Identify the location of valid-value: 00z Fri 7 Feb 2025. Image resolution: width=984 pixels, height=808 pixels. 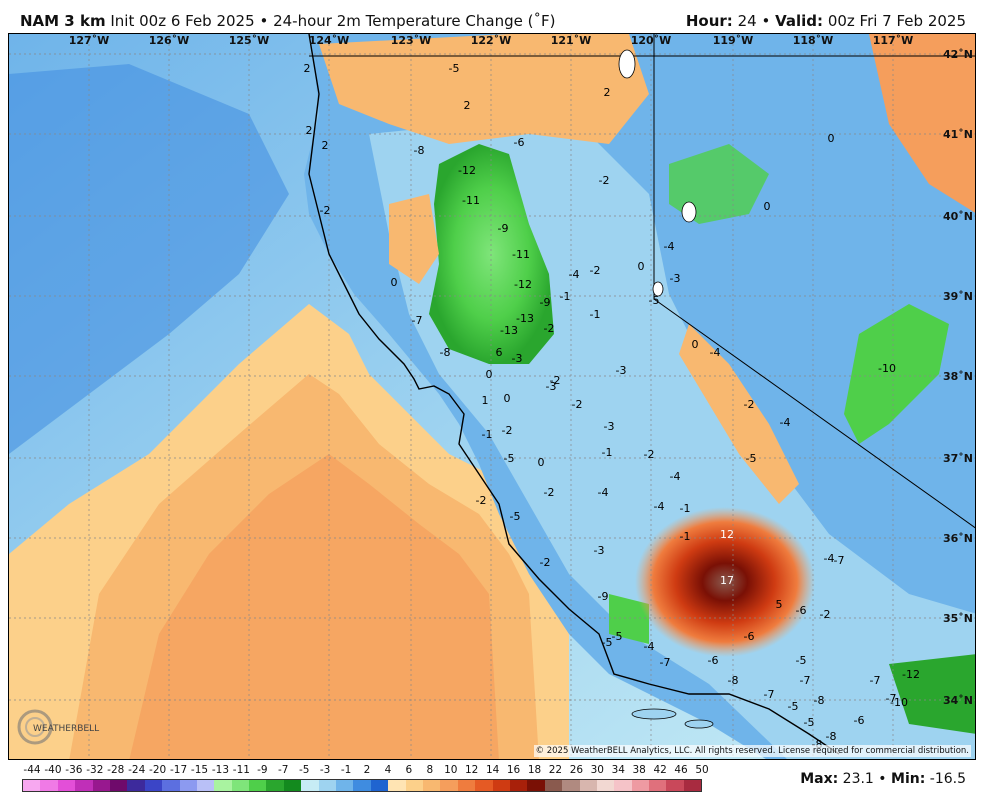
(896, 21).